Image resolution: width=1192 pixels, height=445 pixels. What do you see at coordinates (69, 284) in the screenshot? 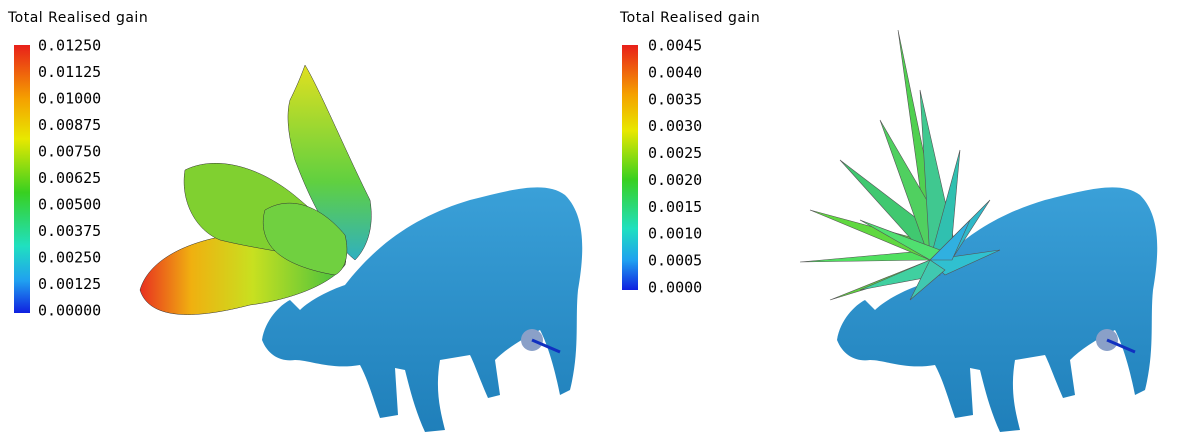
I see `colorbar-label: 0.00125` at bounding box center [69, 284].